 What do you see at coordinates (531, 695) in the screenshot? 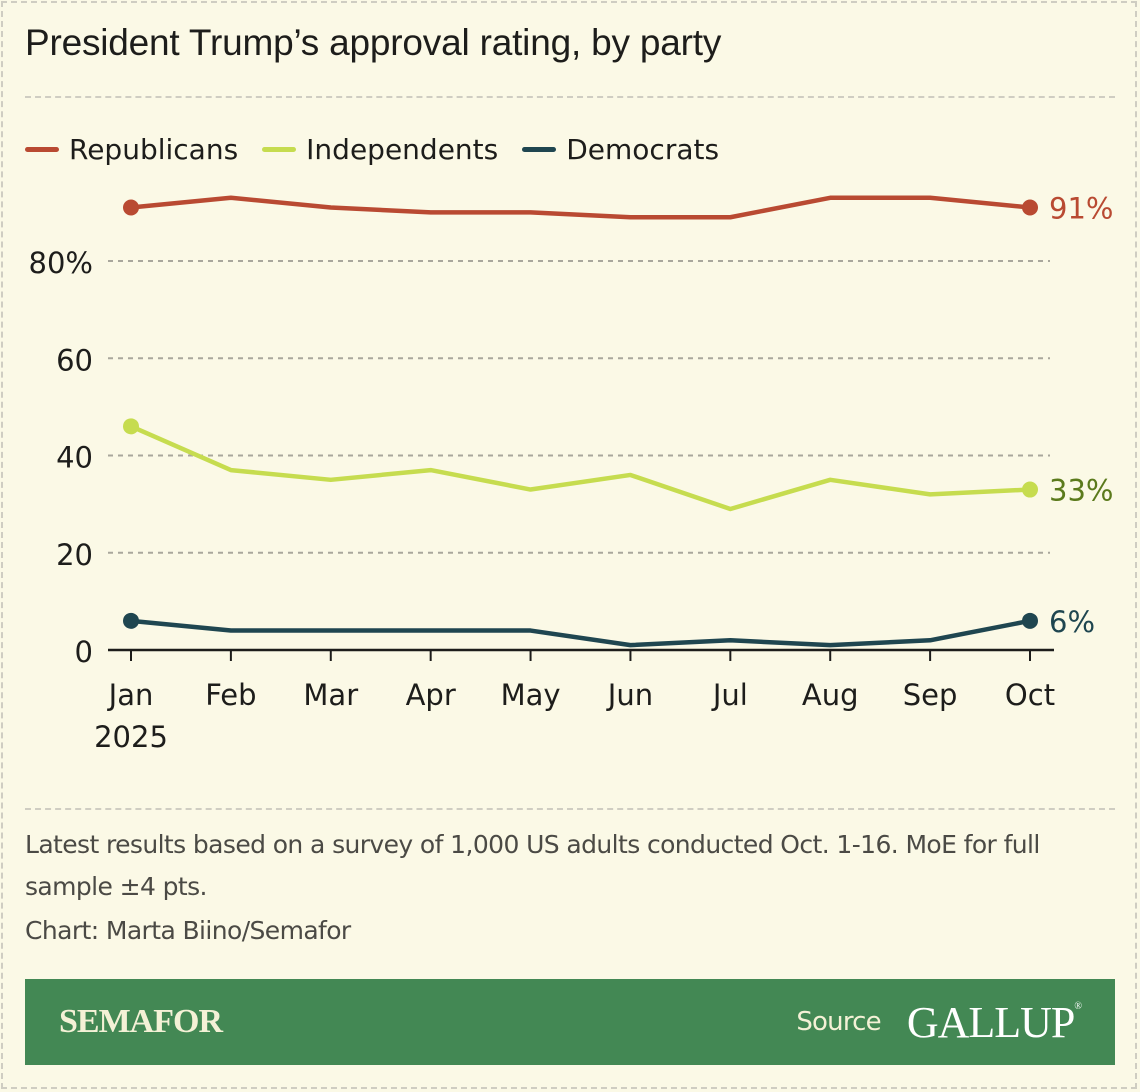
I see `x-tick-label: May` at bounding box center [531, 695].